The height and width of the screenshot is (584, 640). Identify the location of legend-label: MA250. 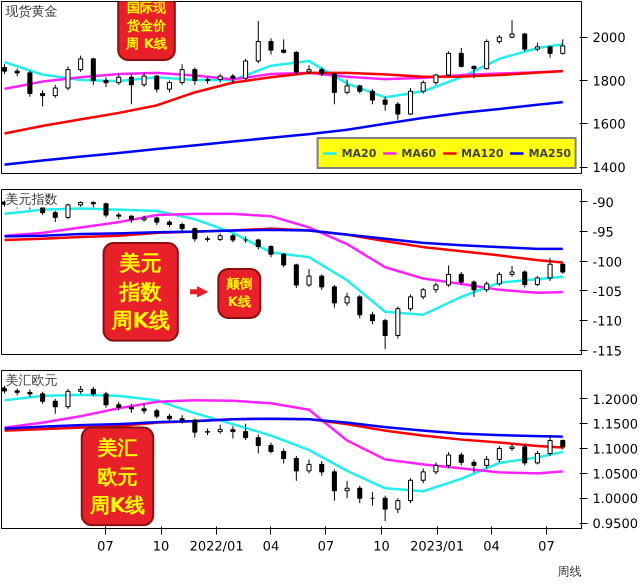
(549, 153).